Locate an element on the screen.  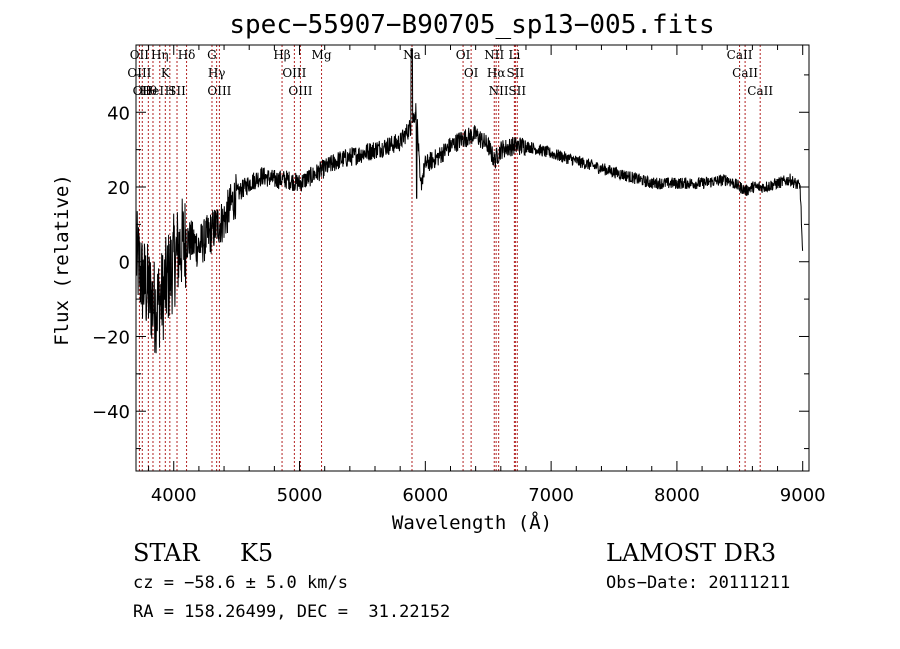
observation-date: Obs−Date: 20111211 is located at coordinates (698, 583).